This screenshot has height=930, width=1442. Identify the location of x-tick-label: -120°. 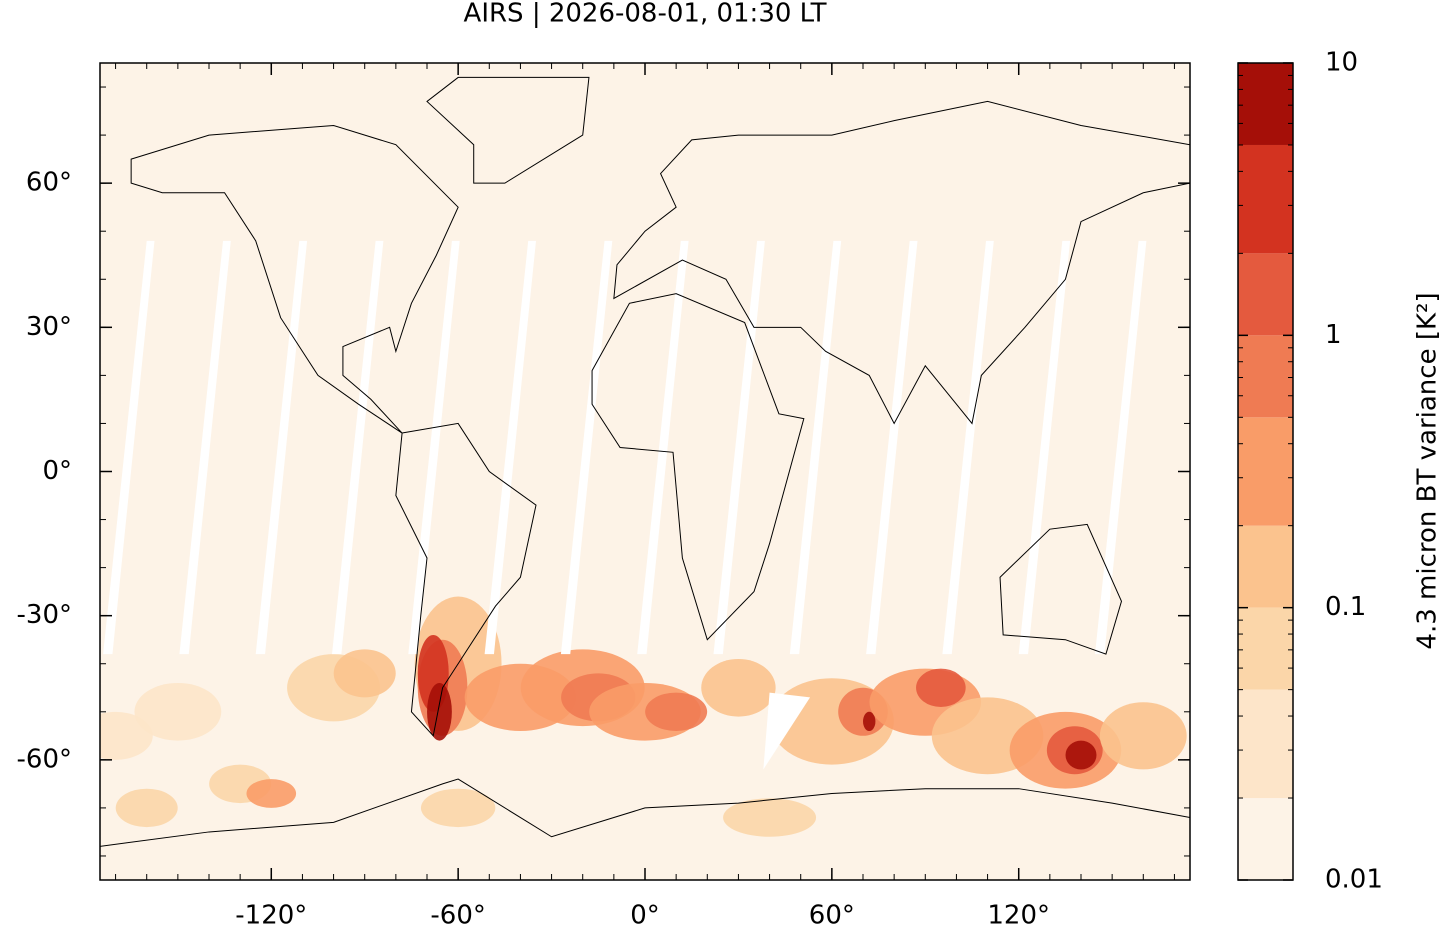
(271, 915).